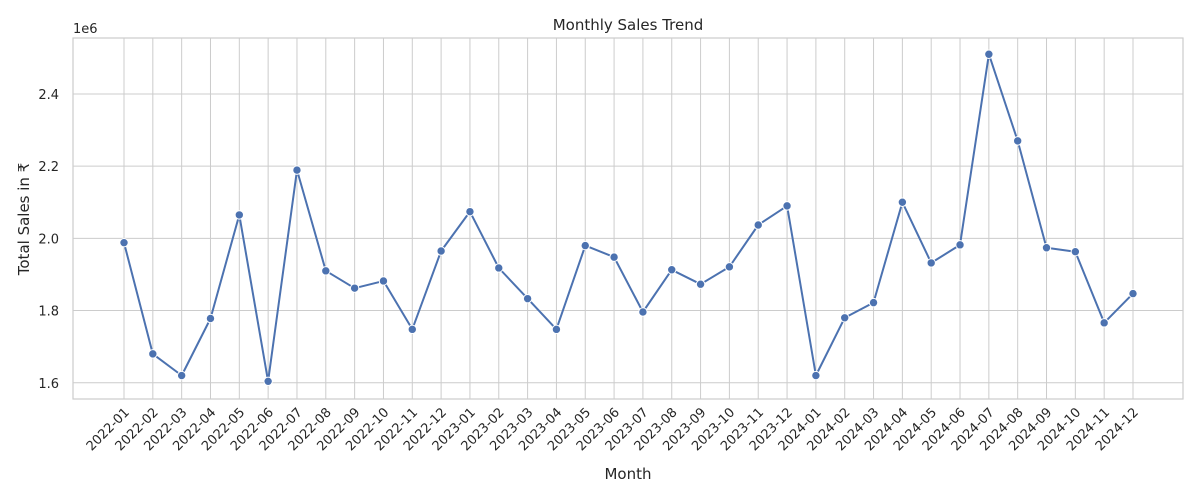 Image resolution: width=1200 pixels, height=500 pixels. I want to click on y-tick-label: 2.2, so click(48, 167).